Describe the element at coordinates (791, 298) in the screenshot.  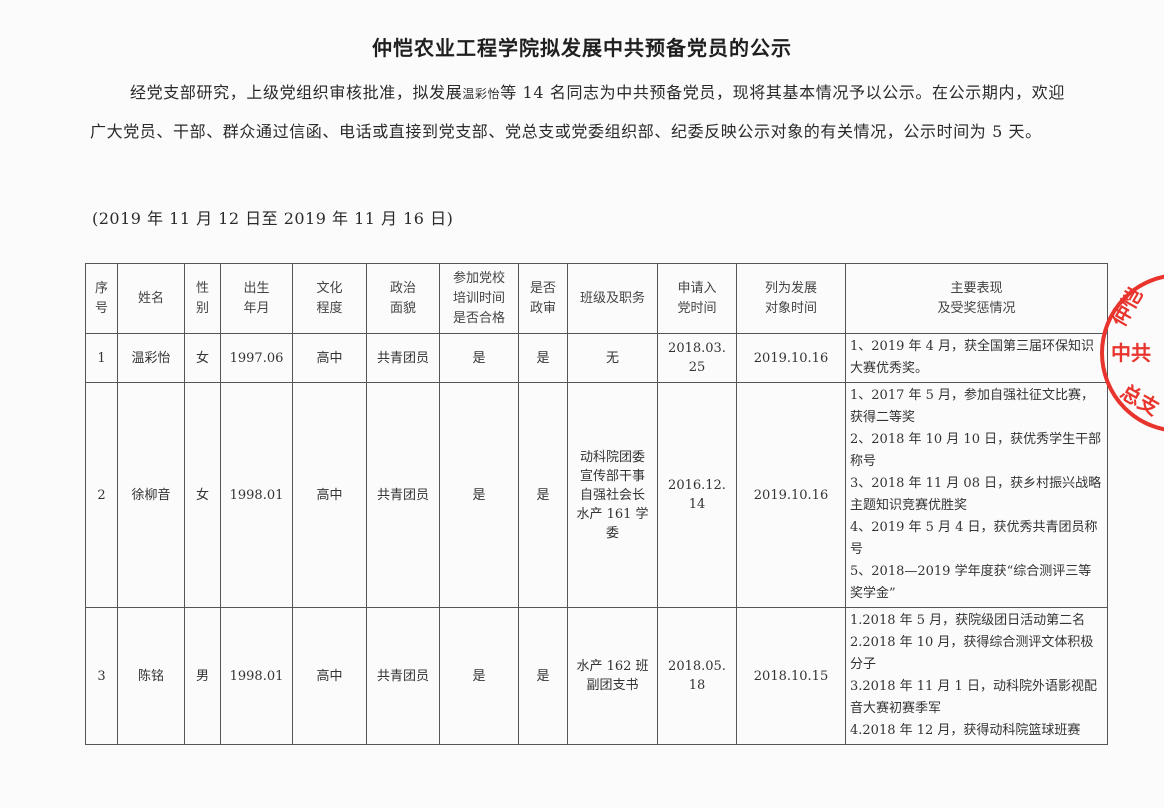
I see `header-candidate-date: 列为发展 对象时间` at that location.